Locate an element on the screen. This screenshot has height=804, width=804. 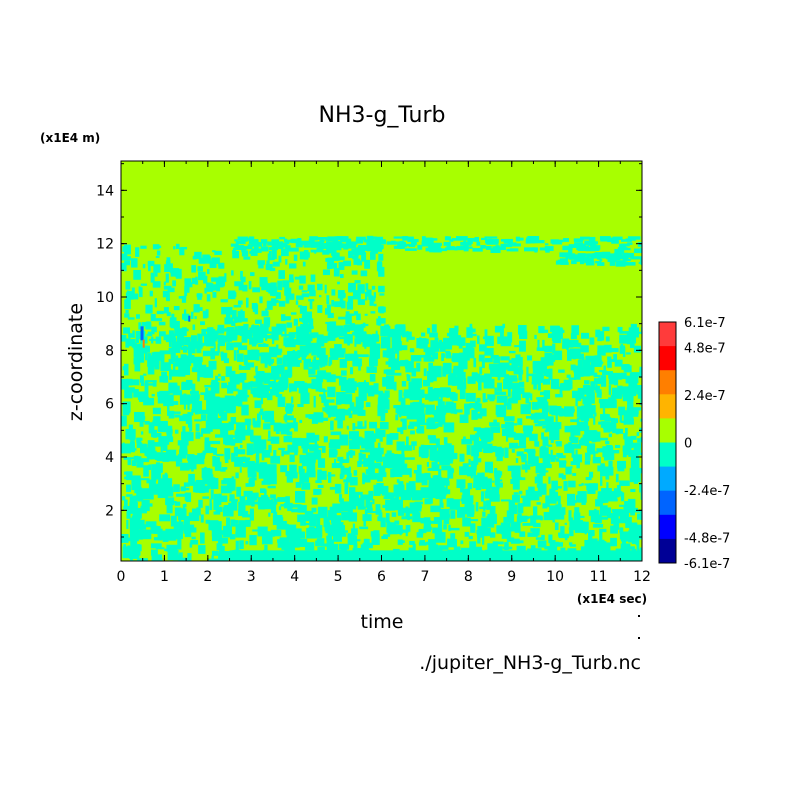
x-tick-label: 0 is located at coordinates (121, 577).